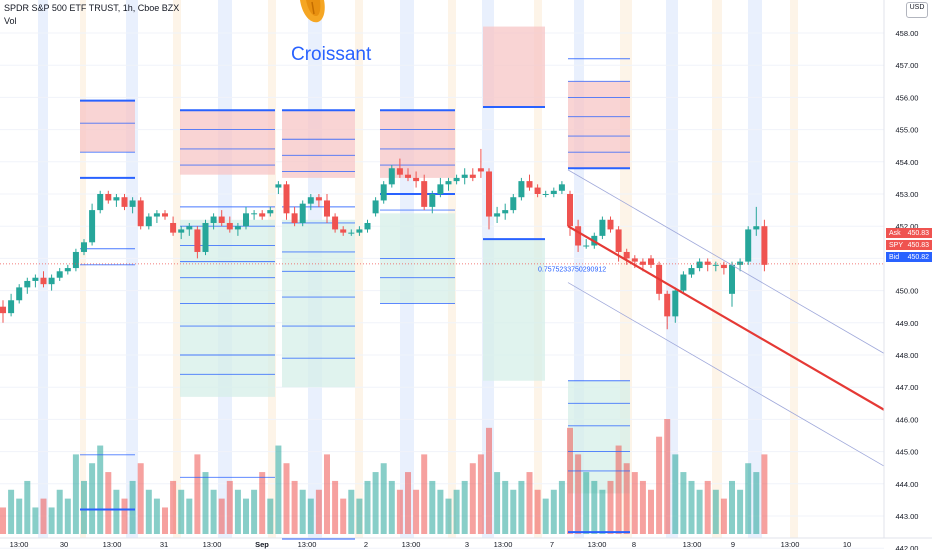 This screenshot has height=555, width=932. I want to click on ask-tag: Ask 450.83, so click(909, 233).